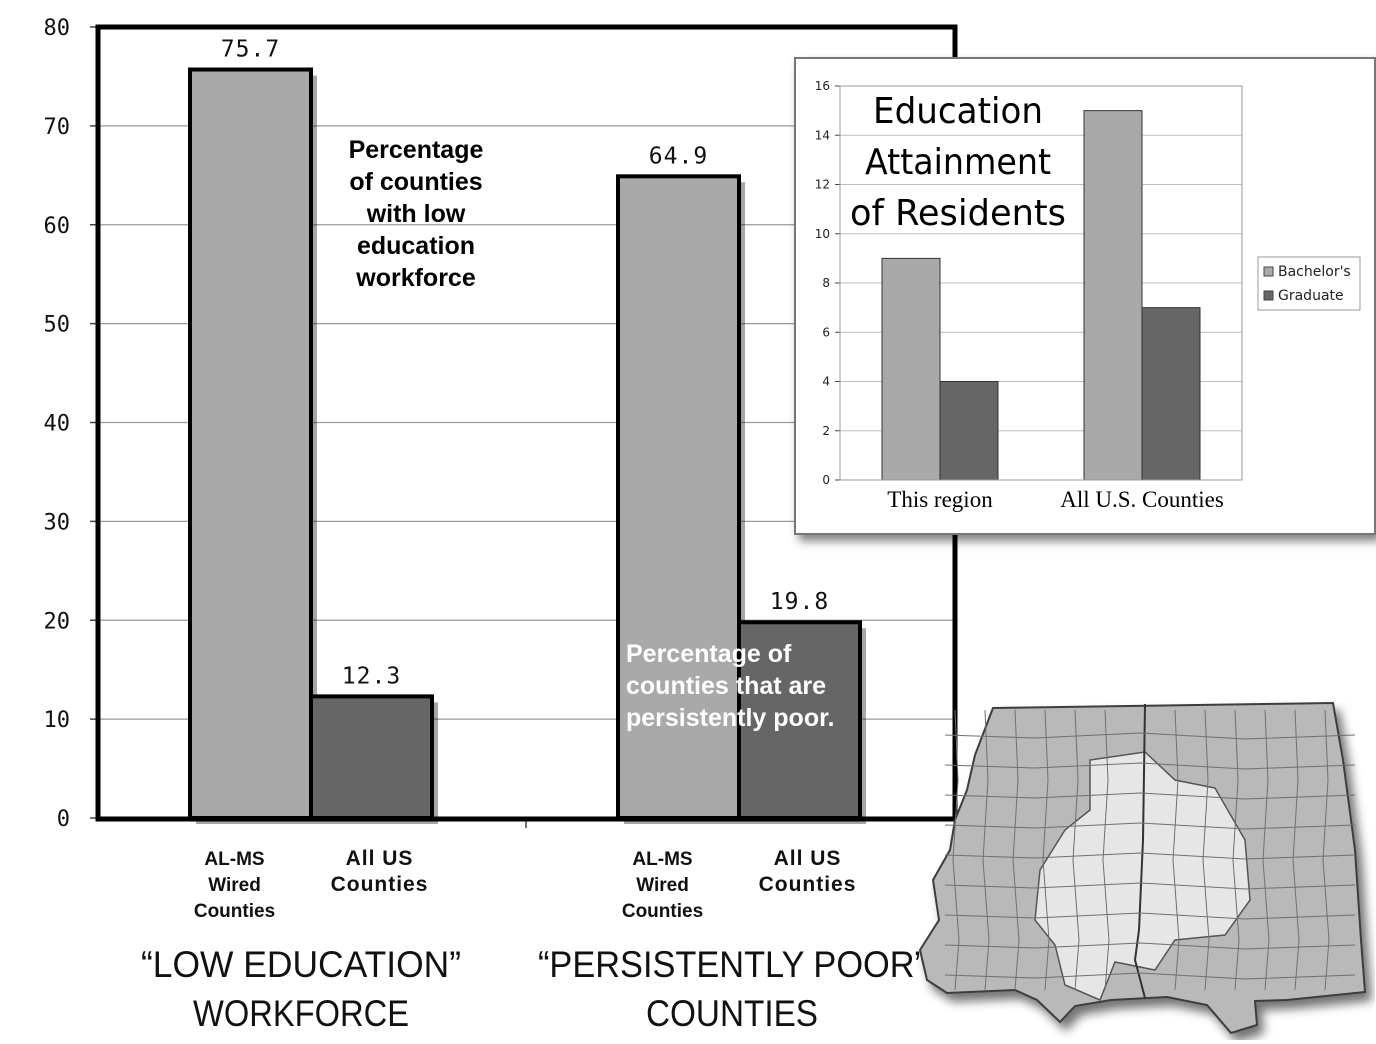  What do you see at coordinates (57, 621) in the screenshot?
I see `y-tick-label-20: 20` at bounding box center [57, 621].